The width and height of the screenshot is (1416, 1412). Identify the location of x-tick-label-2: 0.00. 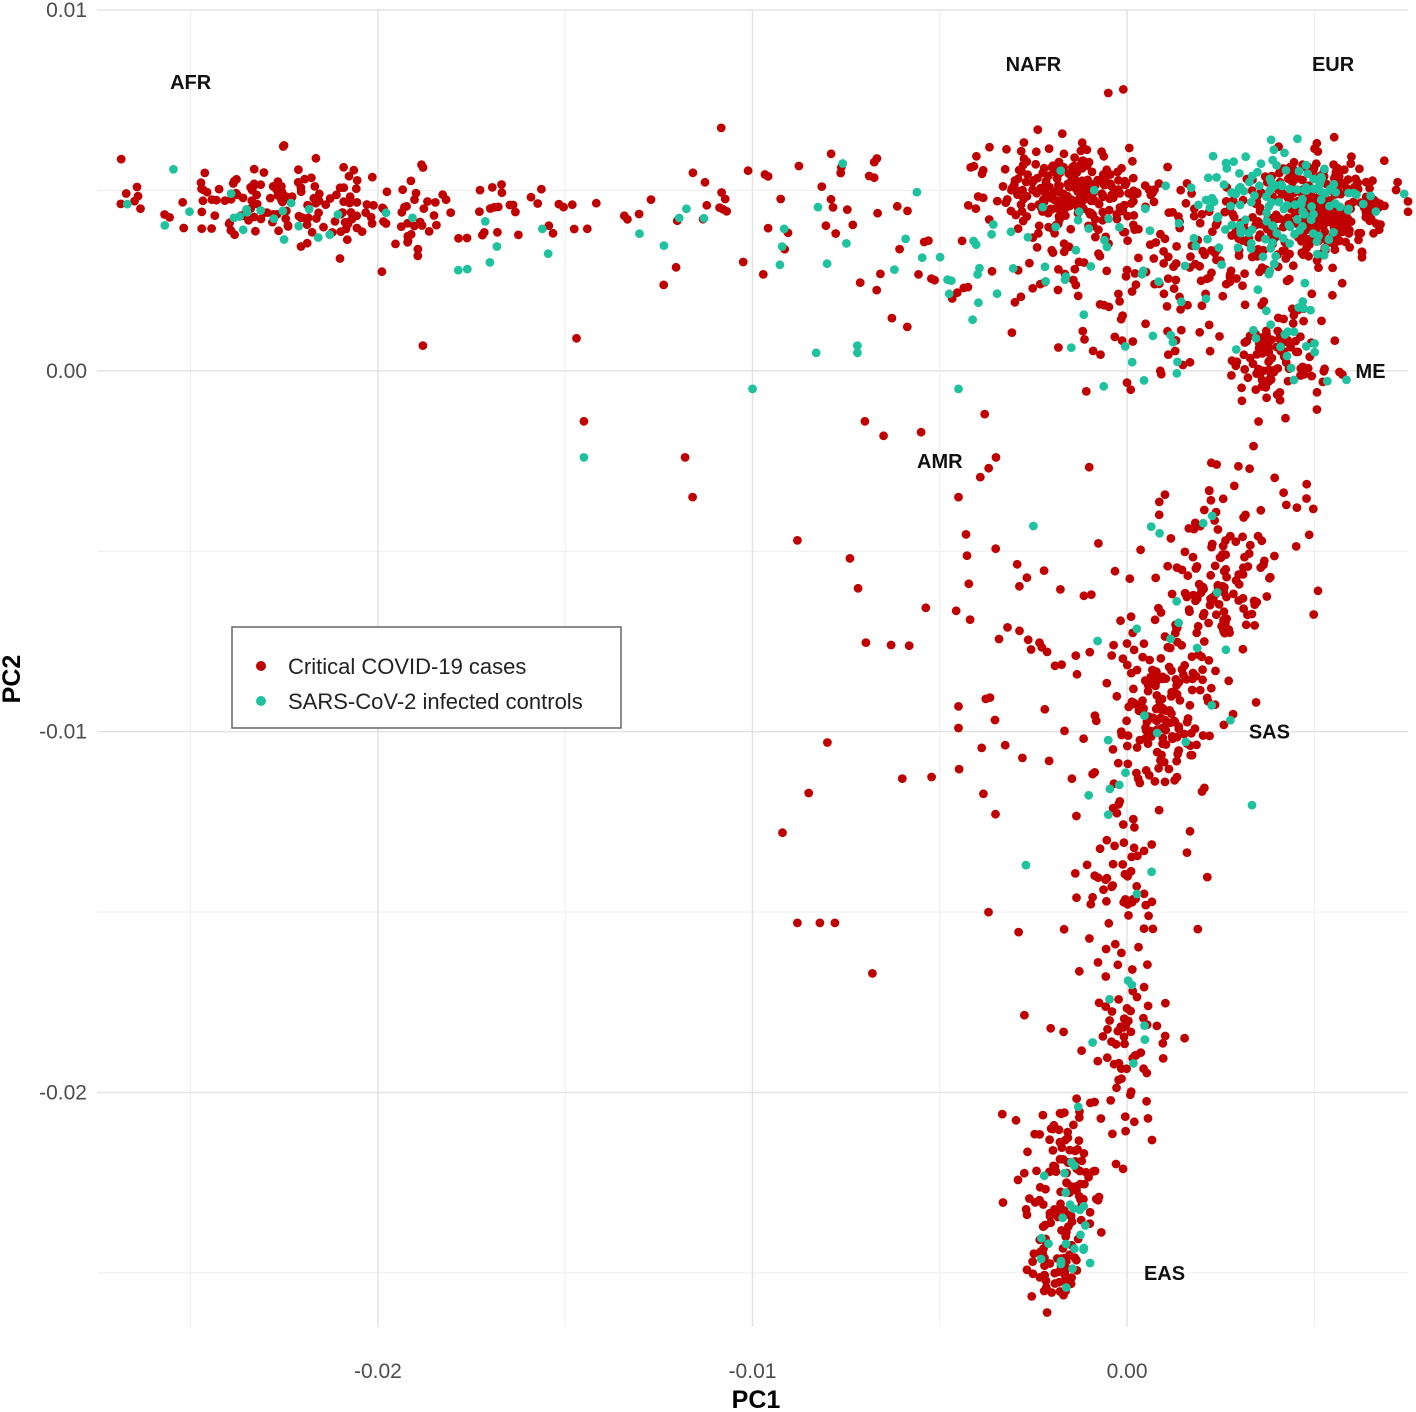
(1127, 1371).